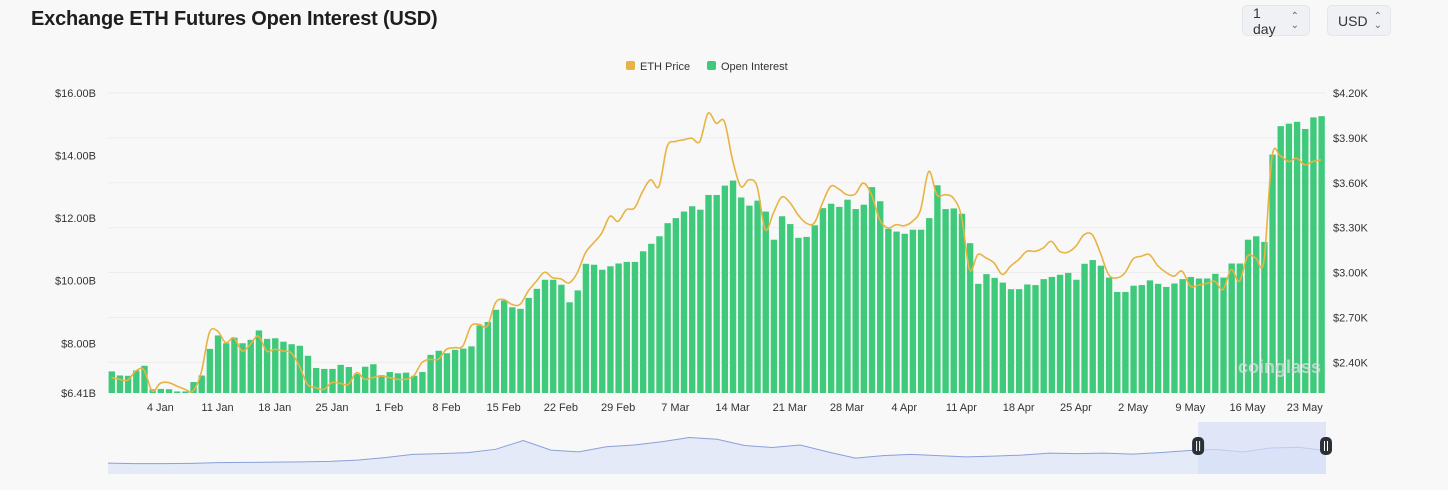  Describe the element at coordinates (1359, 20) in the screenshot. I see `currency-select: USD ⌃ ⌄` at that location.